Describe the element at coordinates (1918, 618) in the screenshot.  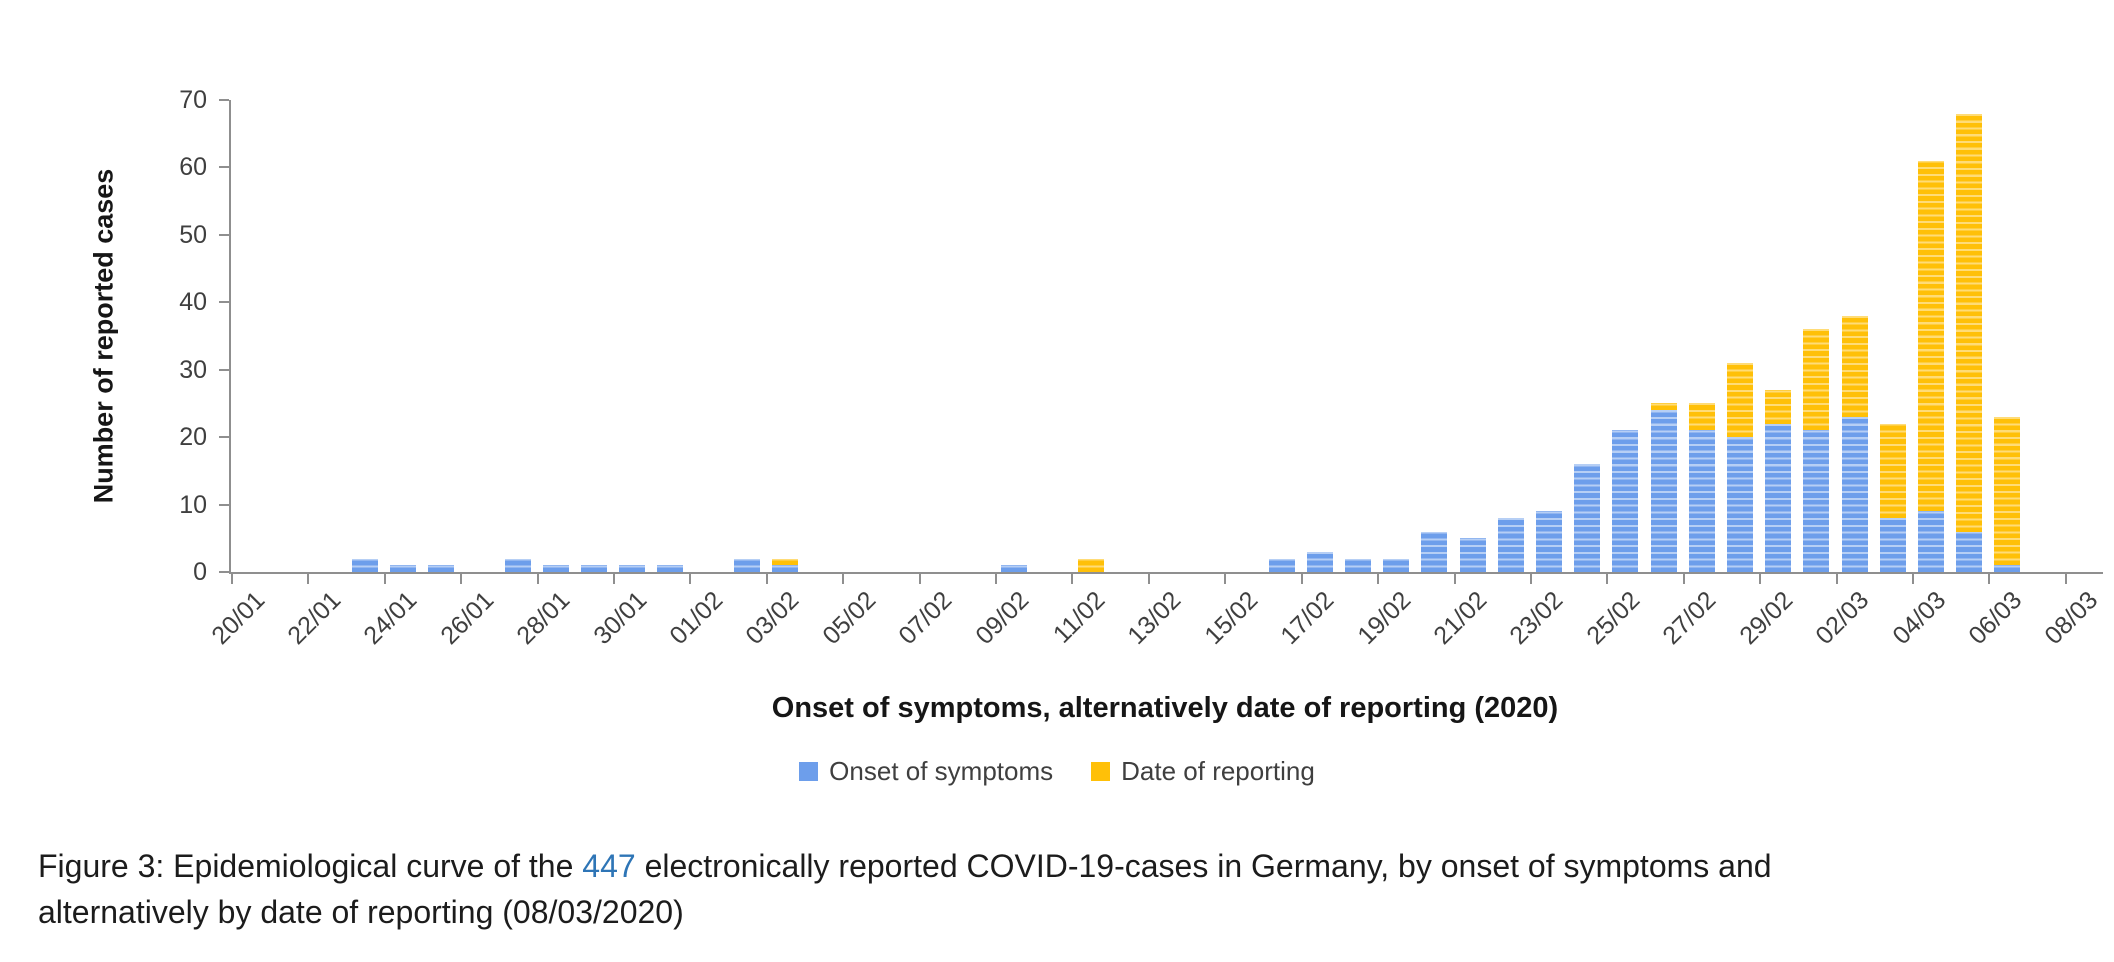
I see `x-axis-label: 04/03` at that location.